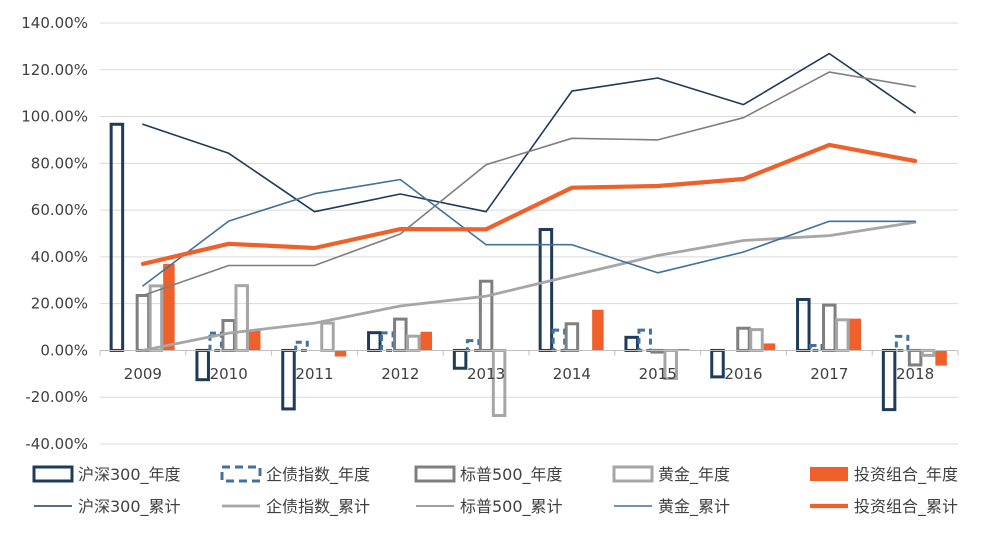 The height and width of the screenshot is (535, 981). Describe the element at coordinates (64, 350) in the screenshot. I see `y-tick-label: 0.00%` at that location.